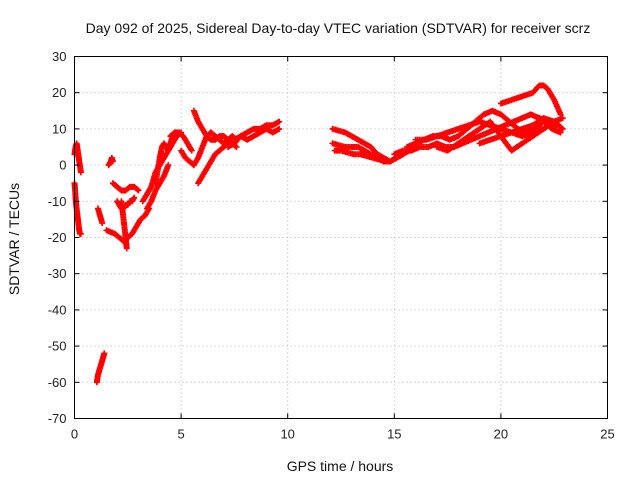 The width and height of the screenshot is (640, 480). Describe the element at coordinates (74, 434) in the screenshot. I see `x-tick-label: 0` at that location.